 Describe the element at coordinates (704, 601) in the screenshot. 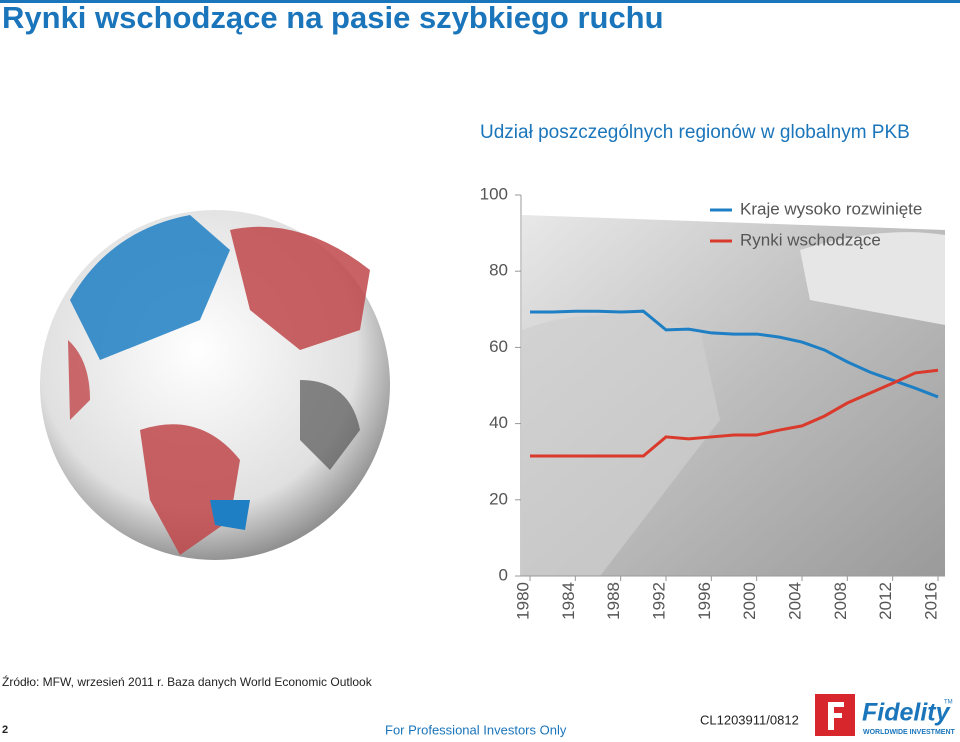

I see `x-tick-label: 1996` at that location.